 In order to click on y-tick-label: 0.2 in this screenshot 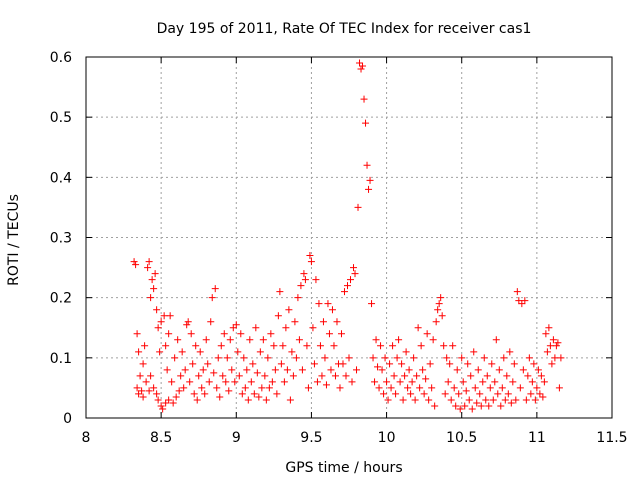, I will do `click(61, 299)`.